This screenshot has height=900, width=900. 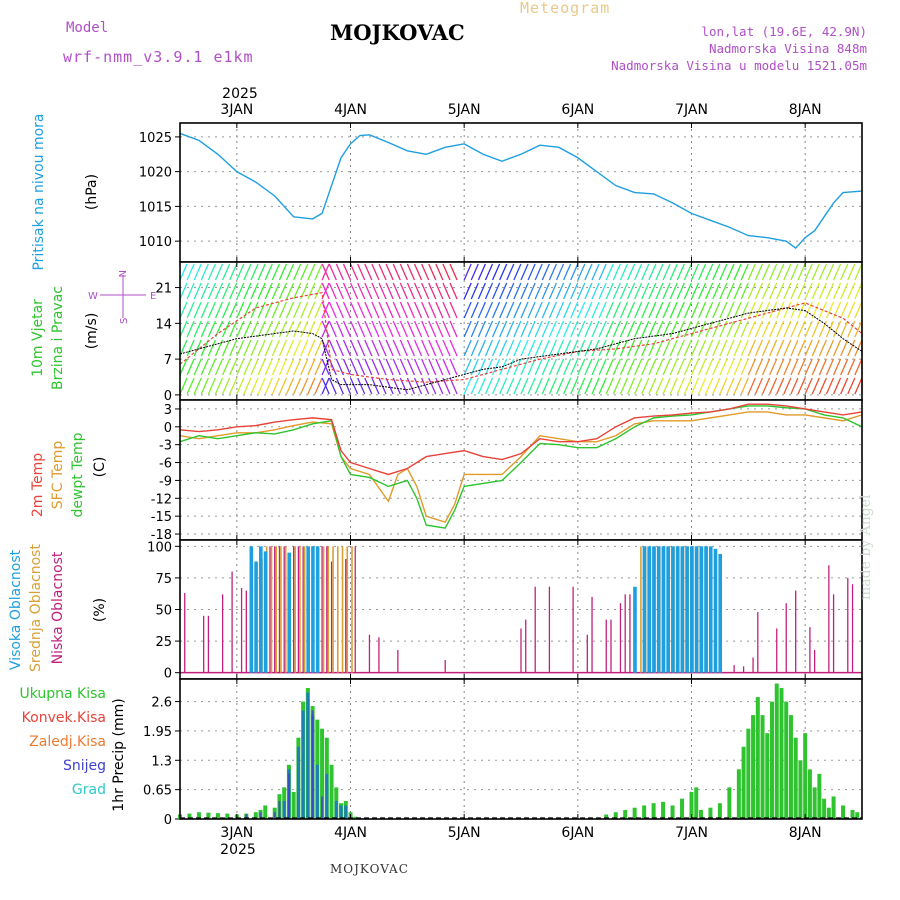 What do you see at coordinates (155, 138) in the screenshot?
I see `pressure-tick-label: 1025` at bounding box center [155, 138].